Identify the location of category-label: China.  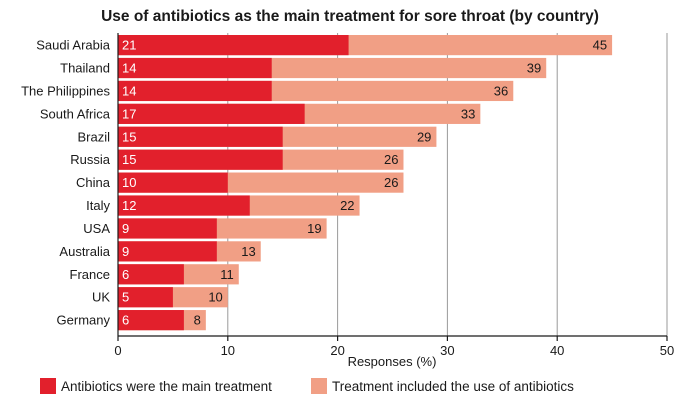
(93, 182).